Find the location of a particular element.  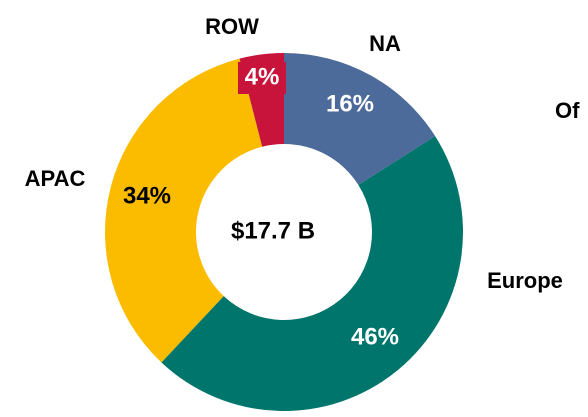

category-label: Europe is located at coordinates (525, 280).